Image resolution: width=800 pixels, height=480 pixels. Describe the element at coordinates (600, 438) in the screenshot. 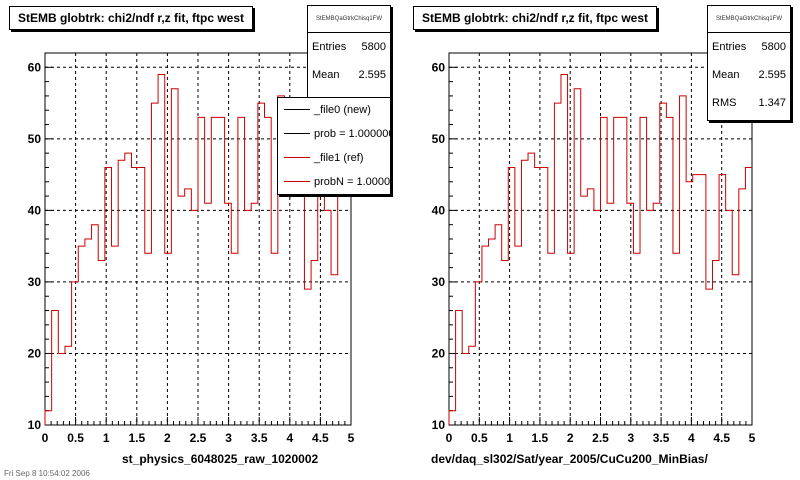

I see `right-x-tick-label-5: 2.5` at that location.